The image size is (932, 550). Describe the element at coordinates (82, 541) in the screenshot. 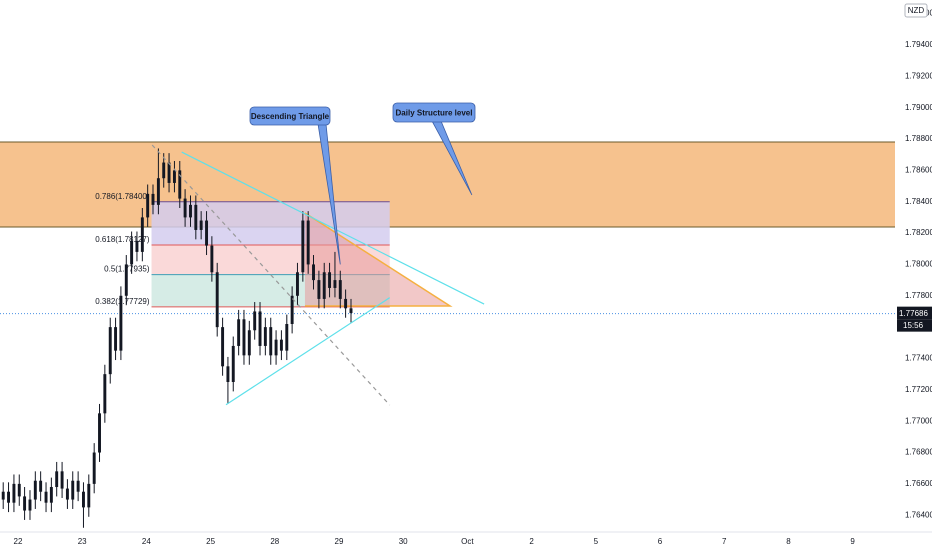

I see `x-tick-label: 23` at that location.